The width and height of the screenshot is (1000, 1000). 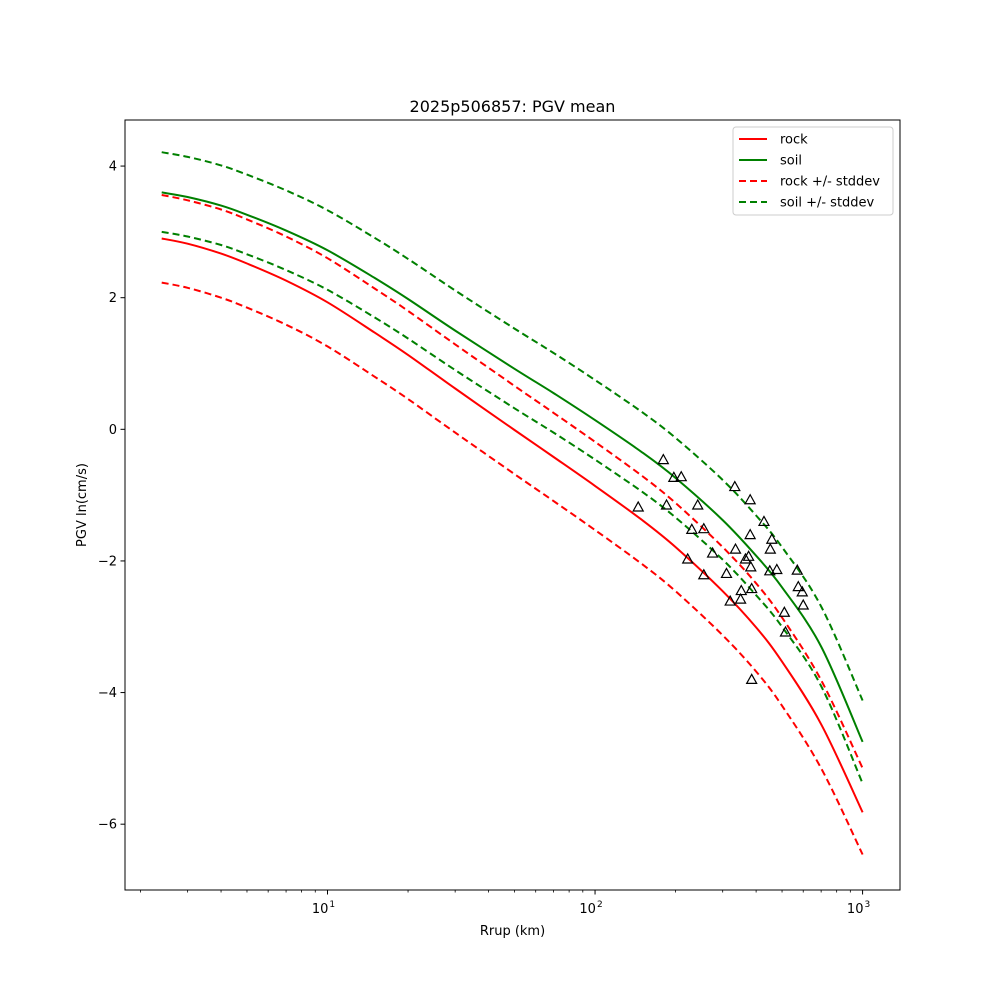 I want to click on x-axis: 10¹ 10² 10³, so click(x=505, y=903).